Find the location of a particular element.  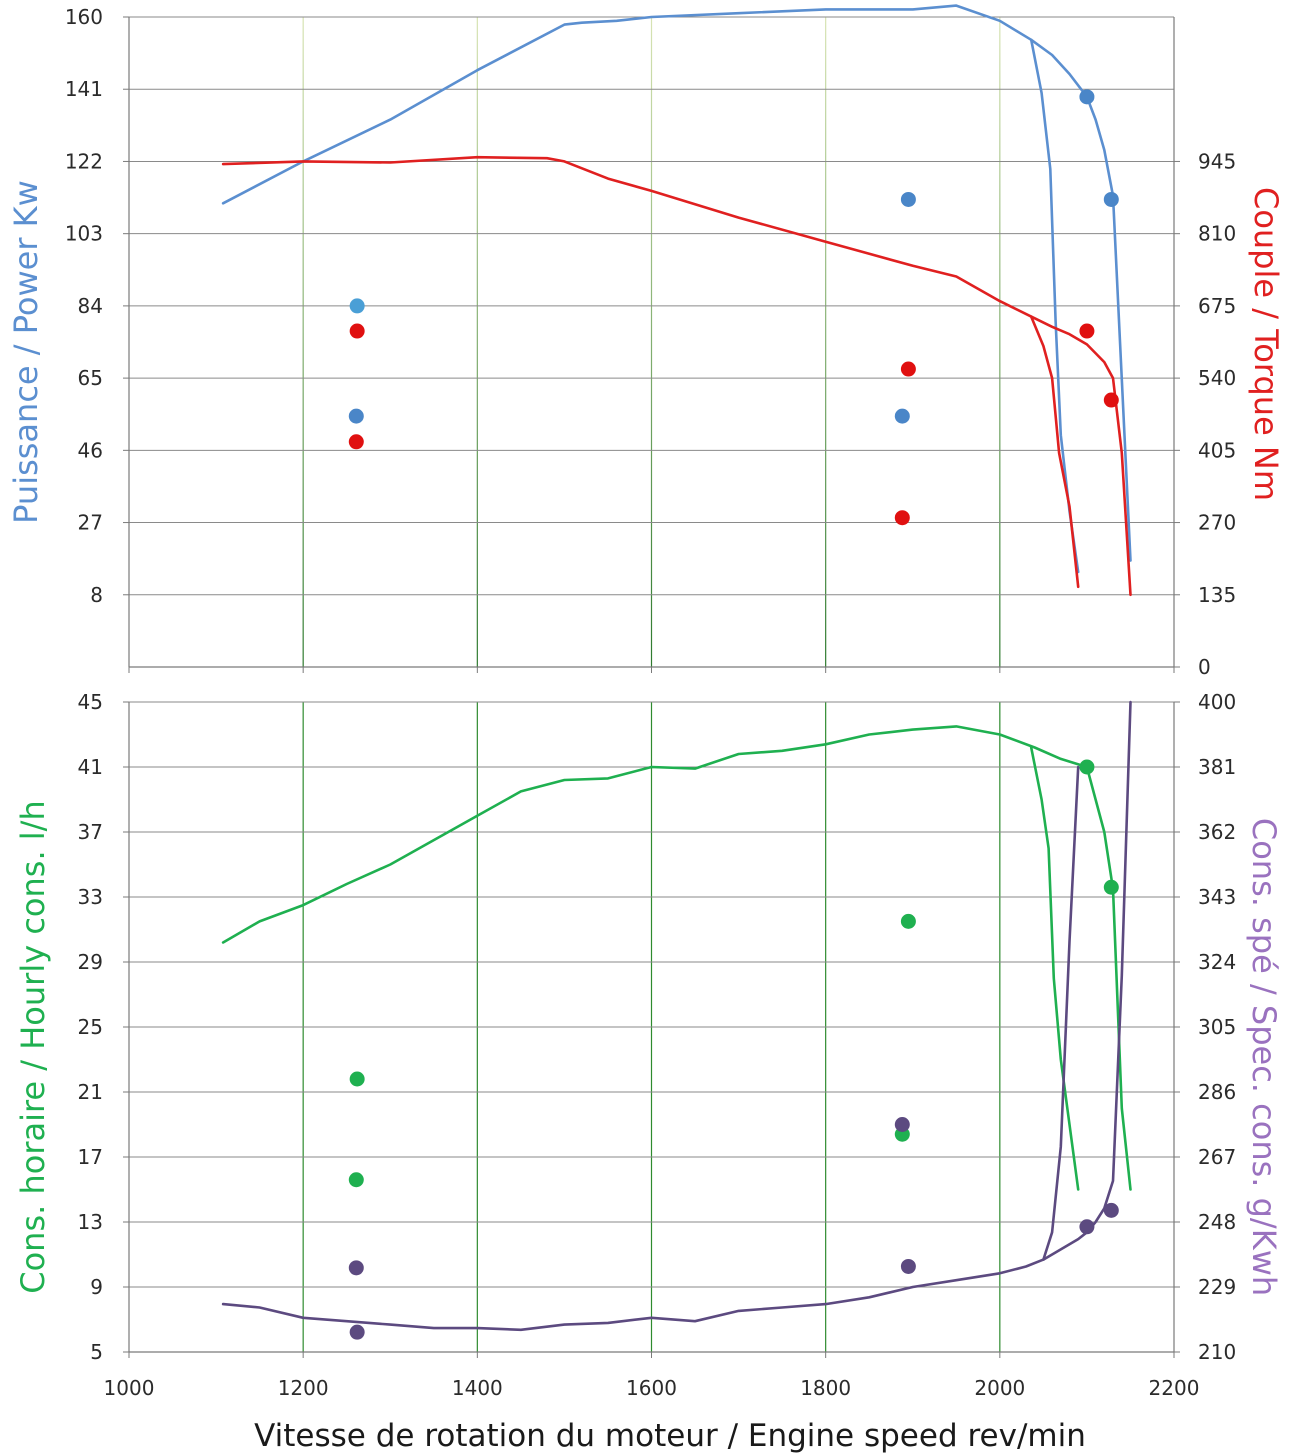

right-tick-label: 305 is located at coordinates (1217, 1027).